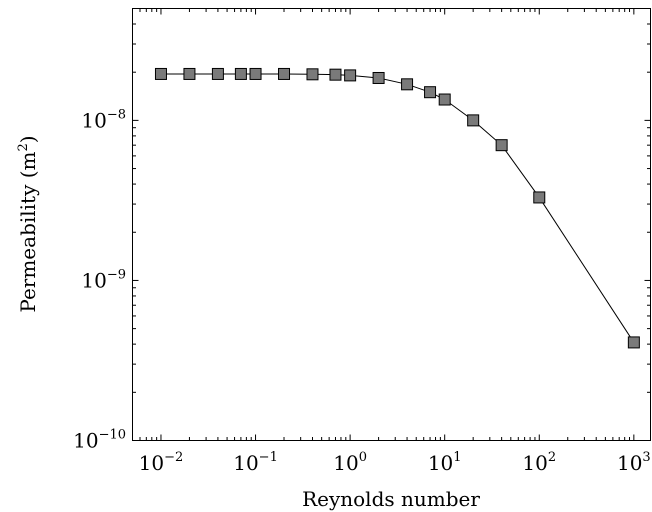 The height and width of the screenshot is (512, 652). I want to click on y-axis-label-superscript: 2, so click(23, 147).